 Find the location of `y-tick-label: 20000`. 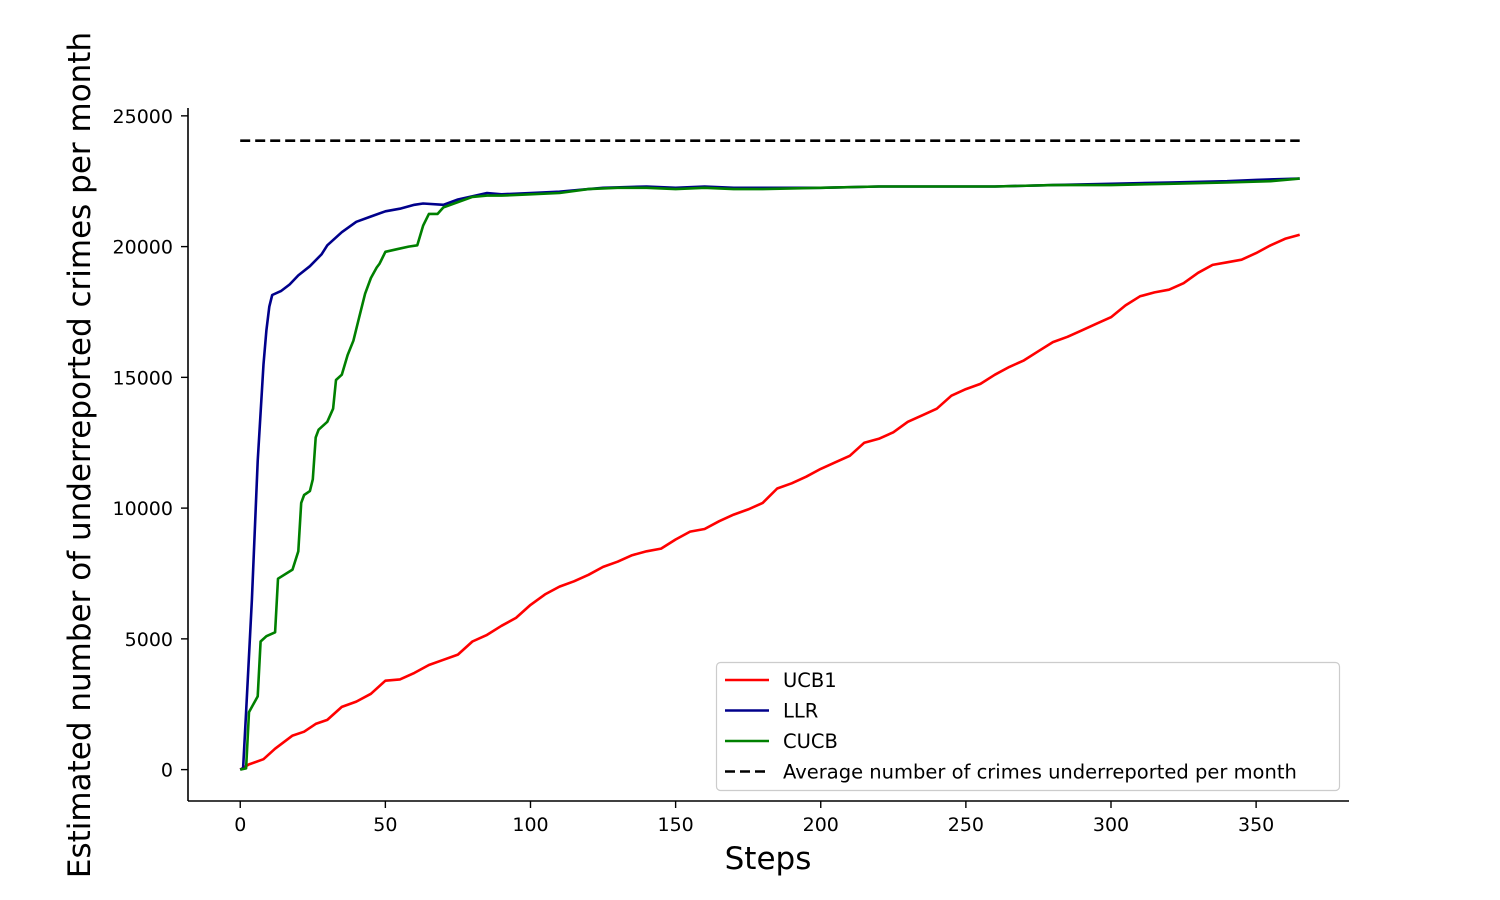

y-tick-label: 20000 is located at coordinates (143, 248).